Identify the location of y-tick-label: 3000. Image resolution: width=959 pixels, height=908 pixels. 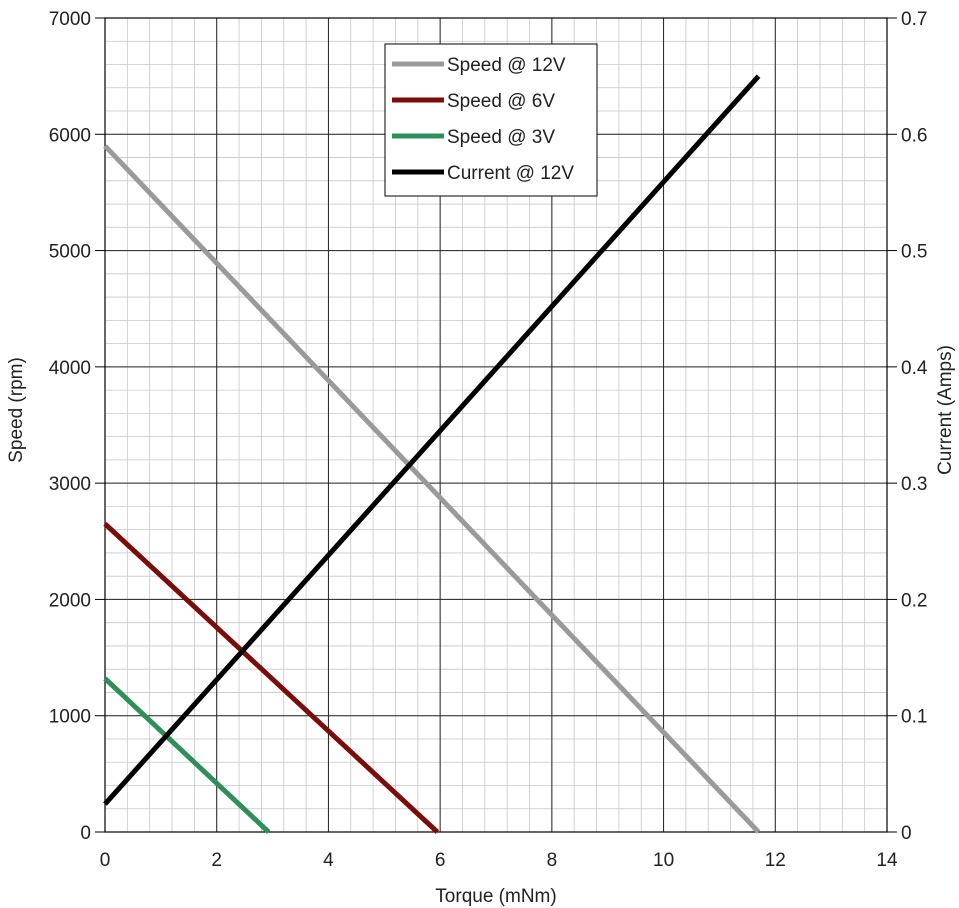
(70, 484).